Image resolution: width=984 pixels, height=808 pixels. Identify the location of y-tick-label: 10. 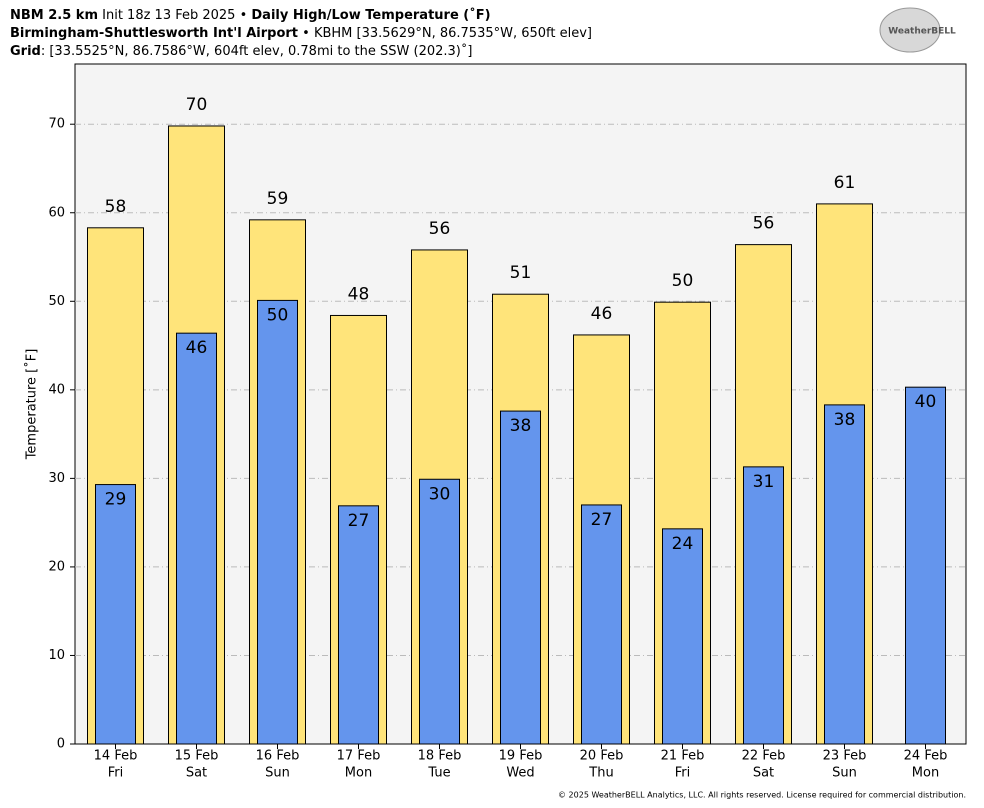
(56, 655).